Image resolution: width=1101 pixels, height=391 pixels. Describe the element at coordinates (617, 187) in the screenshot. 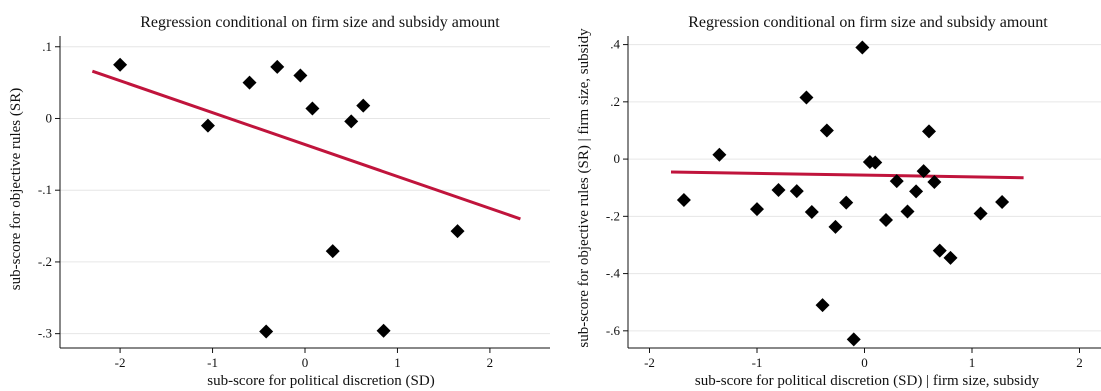

I see `right-y-ticks: .4 .2 0 -.2 -.4 -.6` at that location.